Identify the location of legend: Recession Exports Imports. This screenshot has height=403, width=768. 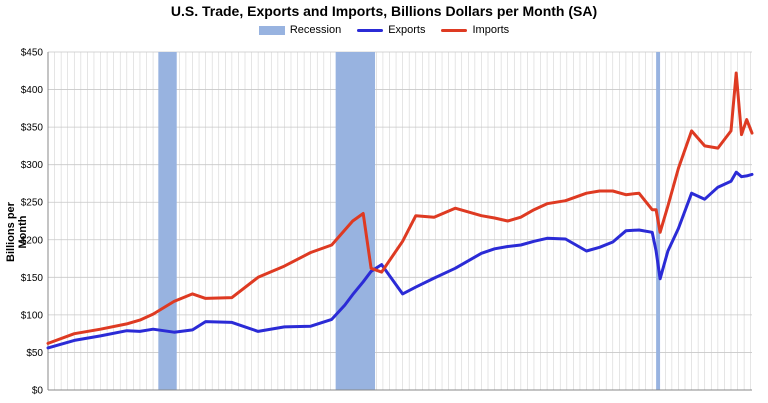
(384, 30).